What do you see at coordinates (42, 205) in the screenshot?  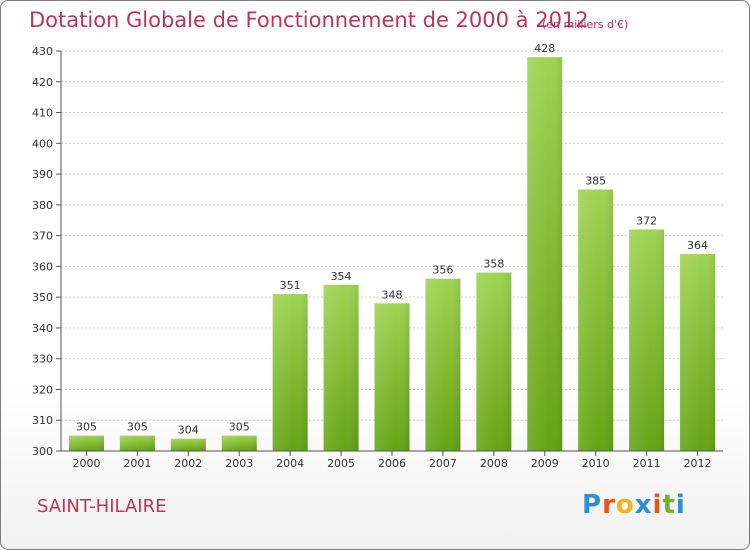 I see `y-tick-label: 380` at bounding box center [42, 205].